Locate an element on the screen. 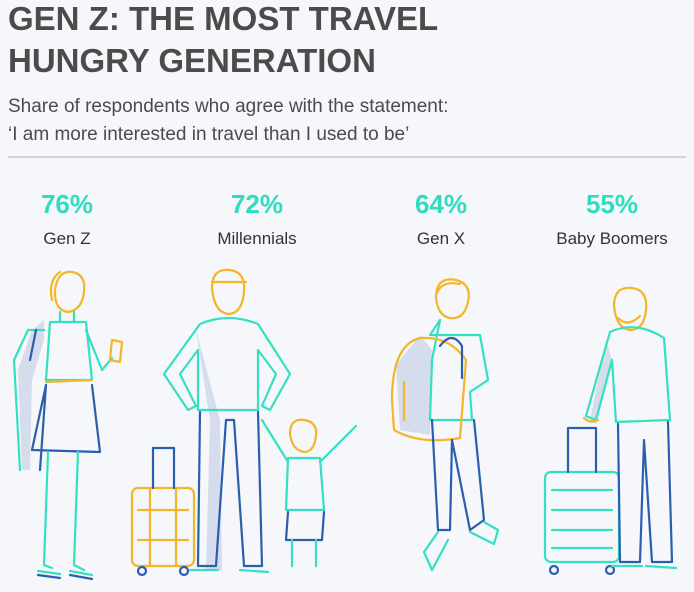 This screenshot has width=694, height=592. value: 64% is located at coordinates (441, 204).